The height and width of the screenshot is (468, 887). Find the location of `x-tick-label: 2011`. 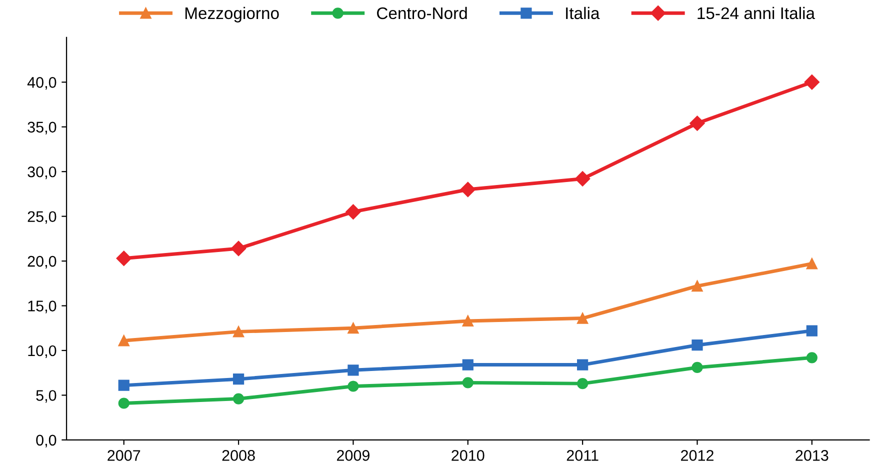

x-tick-label: 2011 is located at coordinates (582, 455).